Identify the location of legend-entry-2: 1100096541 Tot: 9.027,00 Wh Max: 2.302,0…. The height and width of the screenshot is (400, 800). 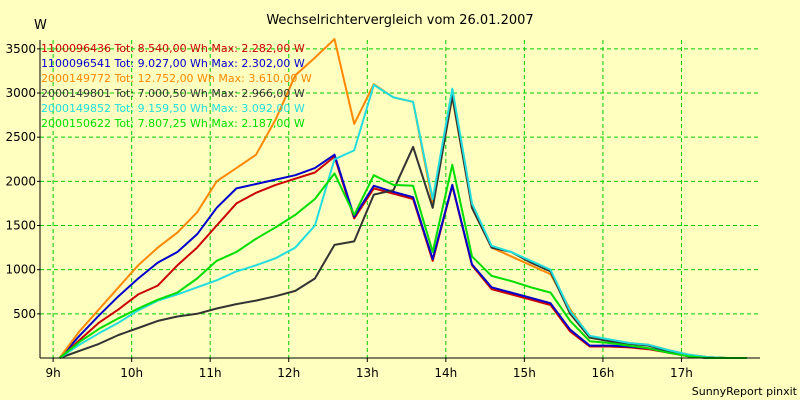
(173, 63).